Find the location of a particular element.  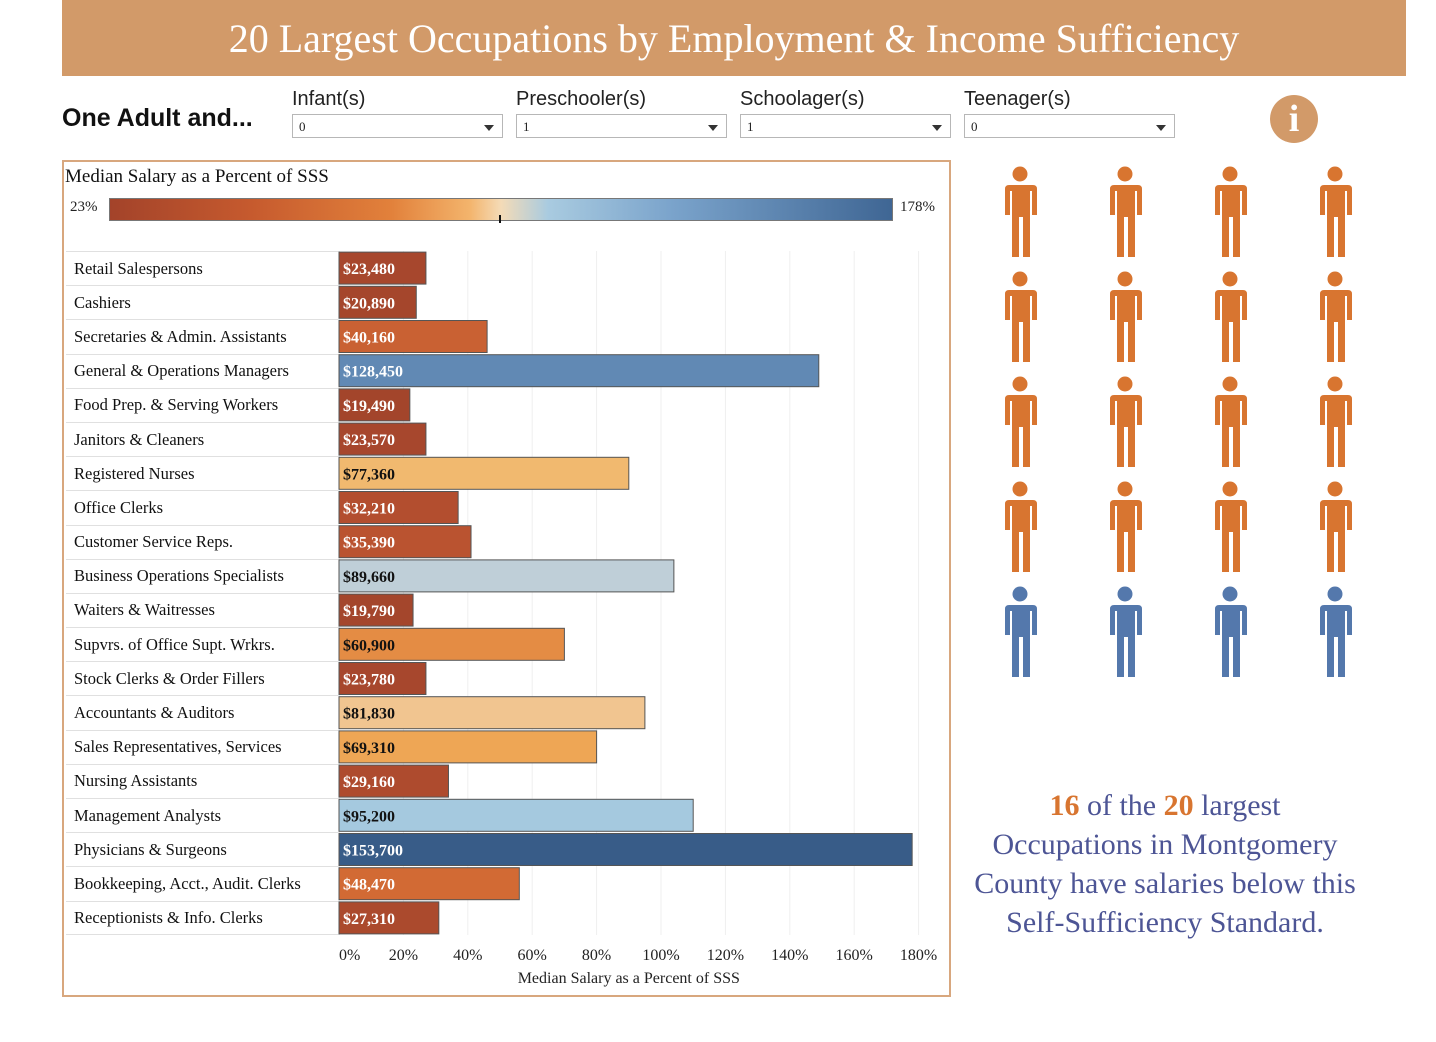

x-tick-label: 0% is located at coordinates (349, 955).